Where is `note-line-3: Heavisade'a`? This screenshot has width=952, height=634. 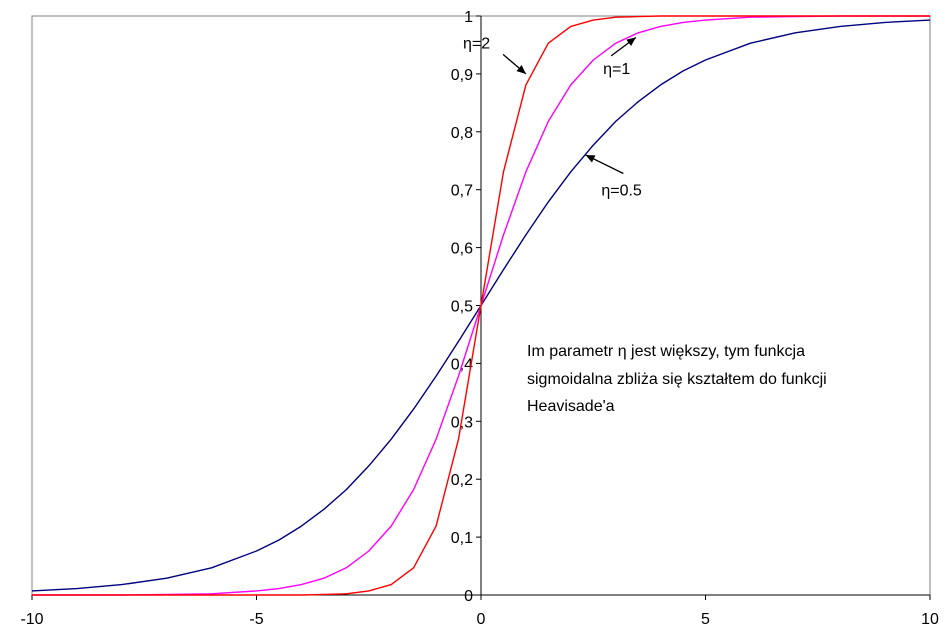
note-line-3: Heavisade'a is located at coordinates (571, 406).